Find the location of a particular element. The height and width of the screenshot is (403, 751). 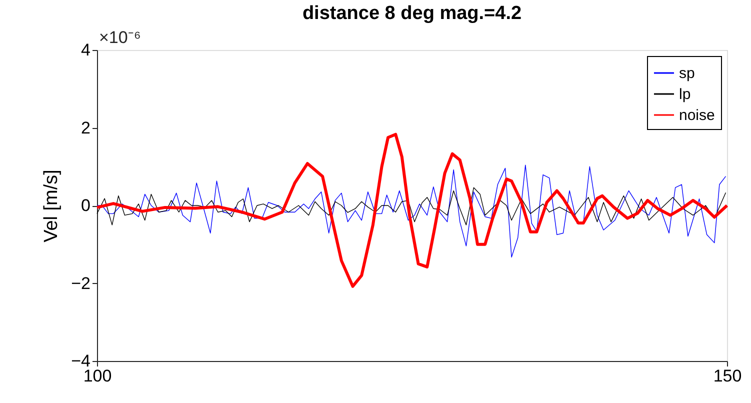

y-axis-title: Vel [m/s] is located at coordinates (51, 206).